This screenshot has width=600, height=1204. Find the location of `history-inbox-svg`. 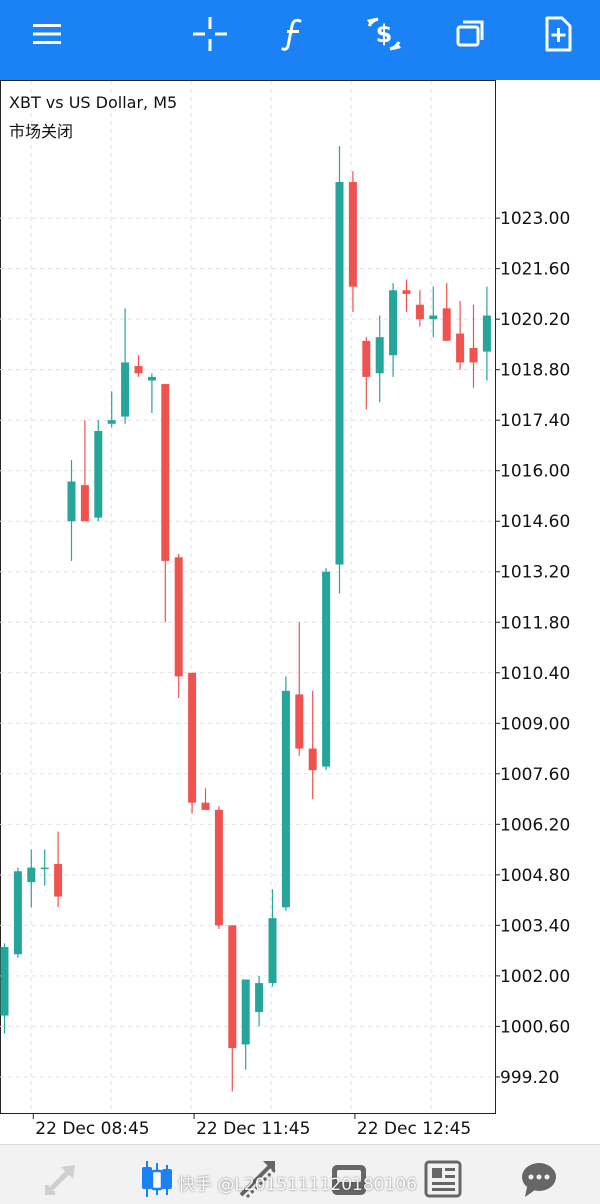

history-inbox-svg is located at coordinates (349, 1180).